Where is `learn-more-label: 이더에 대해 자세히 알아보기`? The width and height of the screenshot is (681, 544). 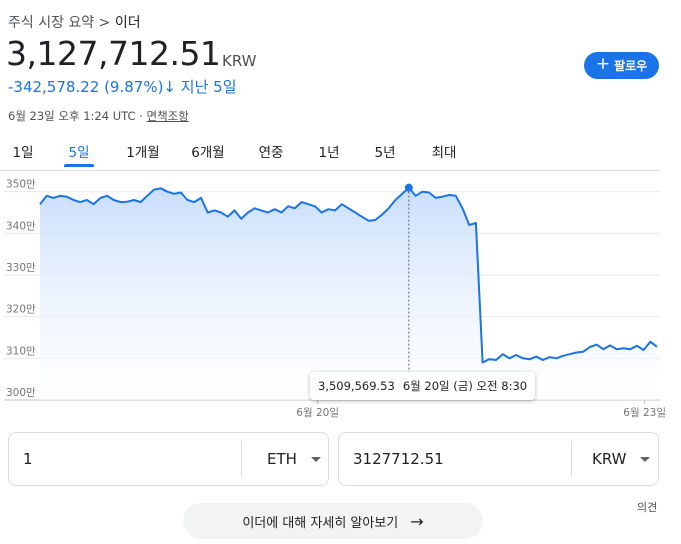 learn-more-label: 이더에 대해 자세히 알아보기 is located at coordinates (320, 523).